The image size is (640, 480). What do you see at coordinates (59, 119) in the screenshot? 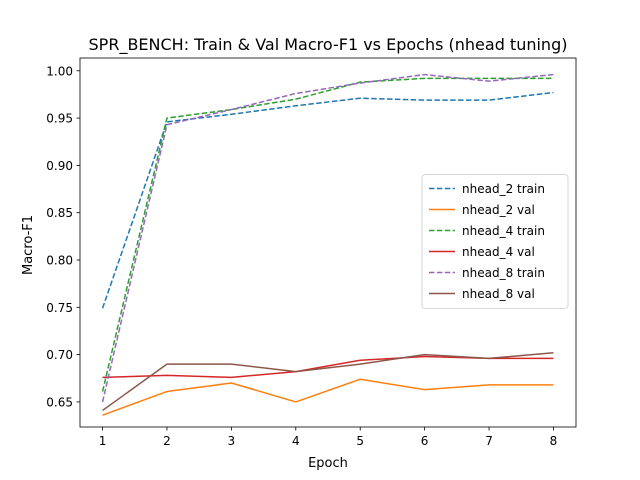
I see `y-tick-label: 0.95` at bounding box center [59, 119].